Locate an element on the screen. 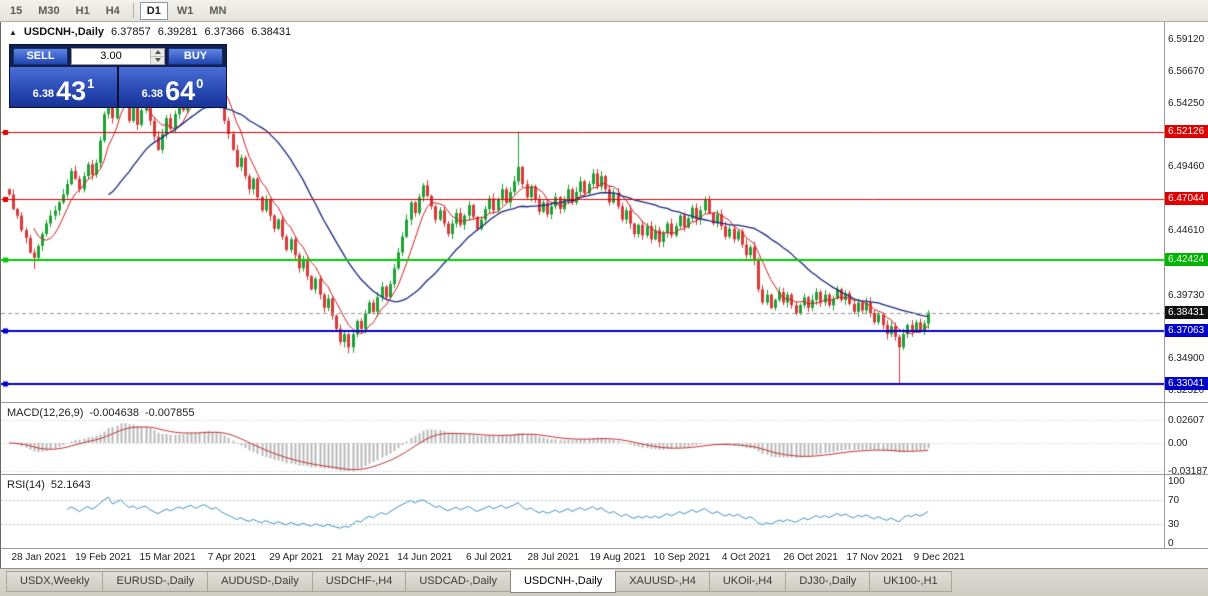 Image resolution: width=1208 pixels, height=596 pixels. sell-price-display: 6.38 43 1 is located at coordinates (64, 87).